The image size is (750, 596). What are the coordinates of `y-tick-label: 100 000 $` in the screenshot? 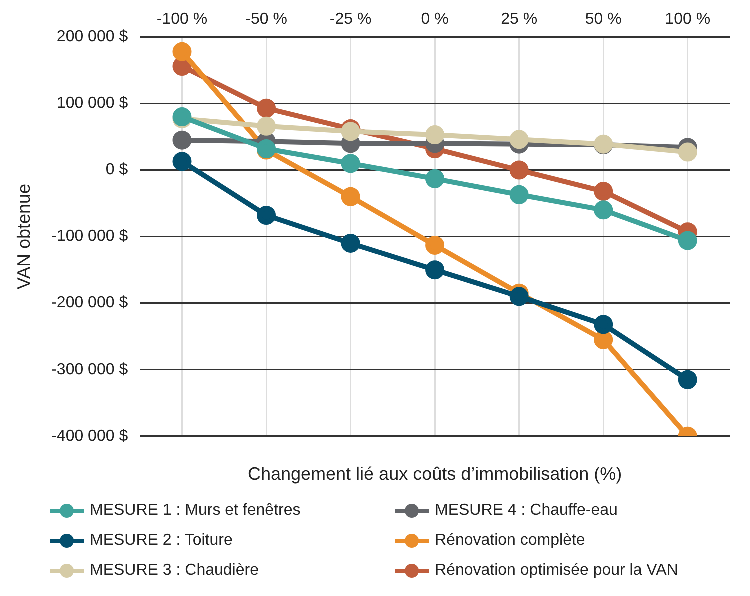 It's located at (92, 103).